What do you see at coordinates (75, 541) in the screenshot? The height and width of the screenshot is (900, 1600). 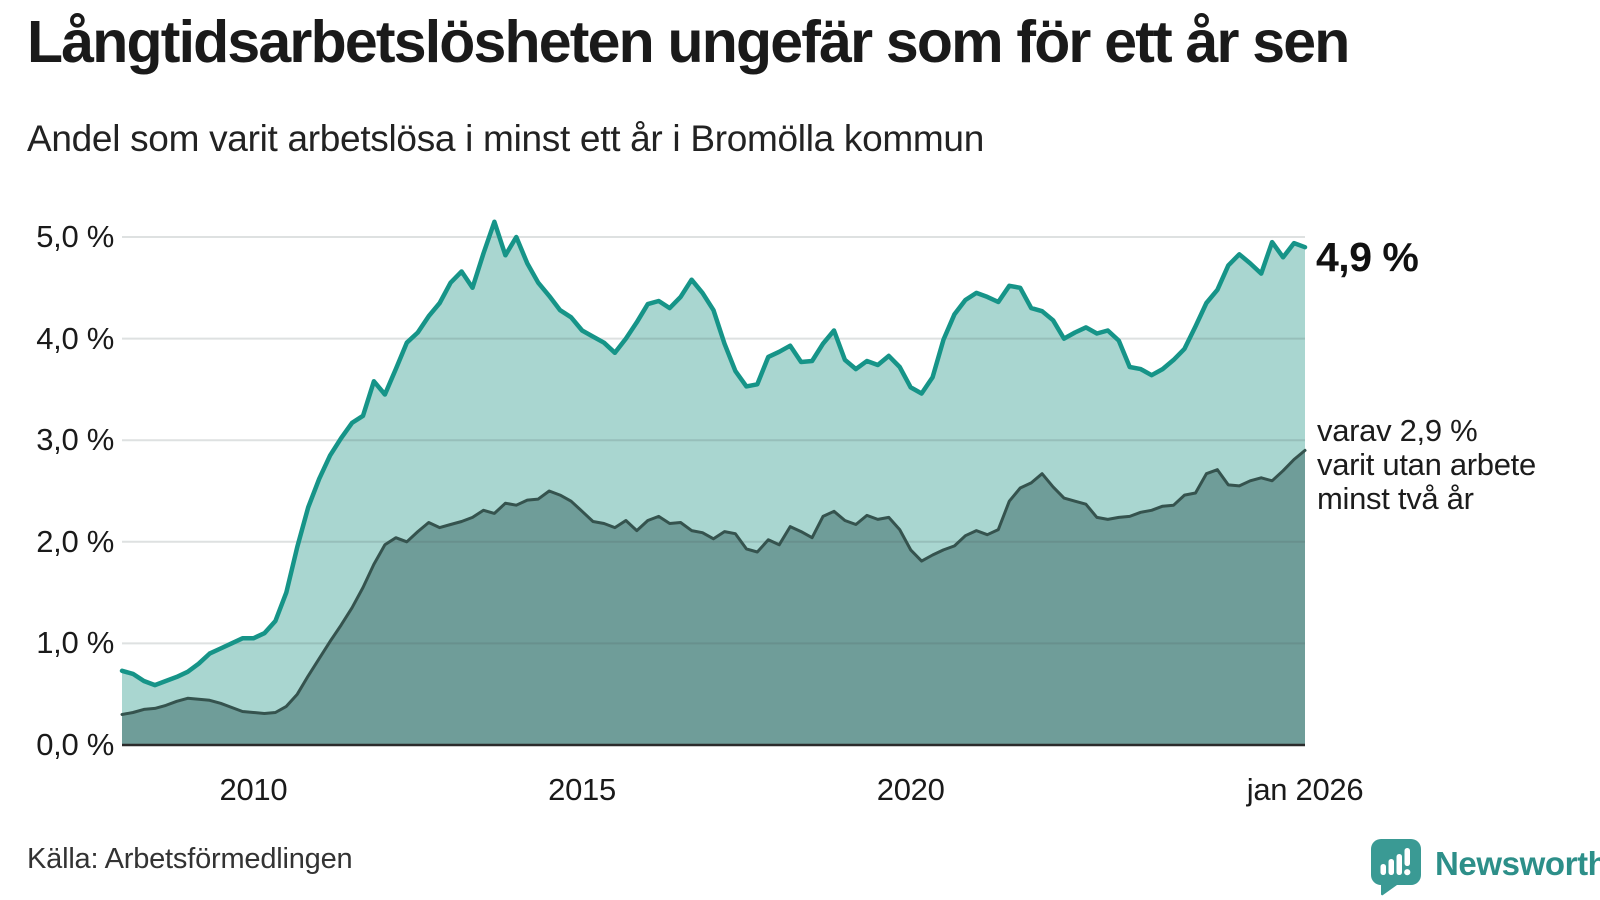 I see `y-tick-label: 2,0 %` at bounding box center [75, 541].